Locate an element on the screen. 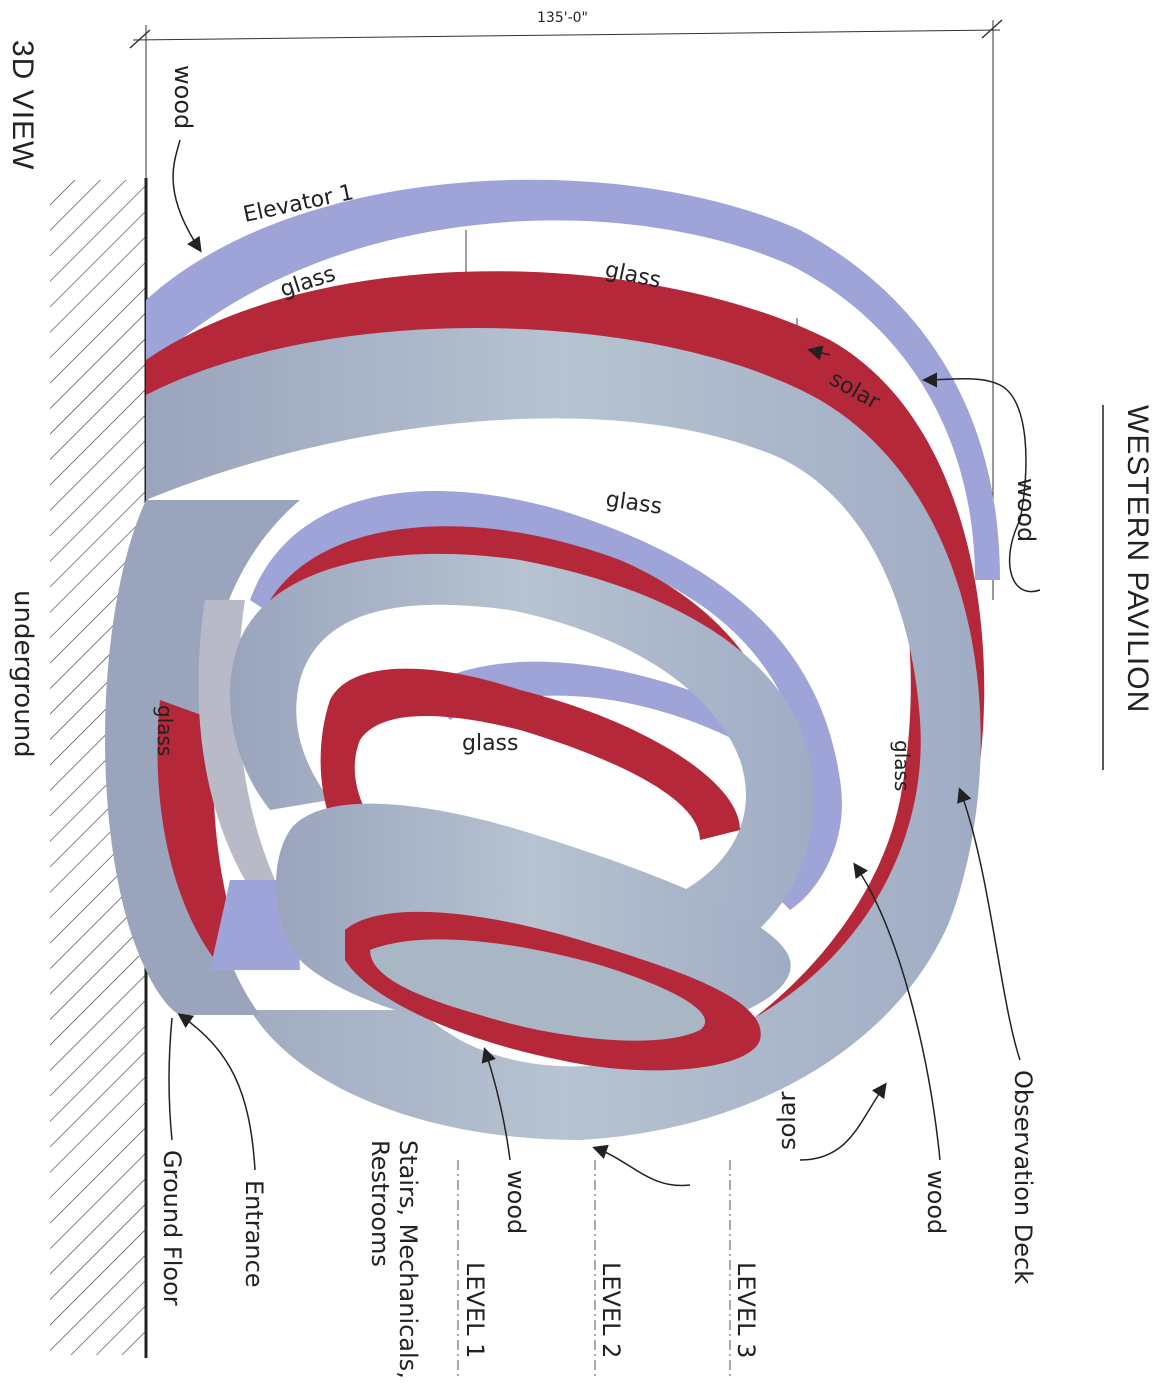 This screenshot has height=1383, width=1159. level-1-label: LEVEL 1 is located at coordinates (475, 1310).